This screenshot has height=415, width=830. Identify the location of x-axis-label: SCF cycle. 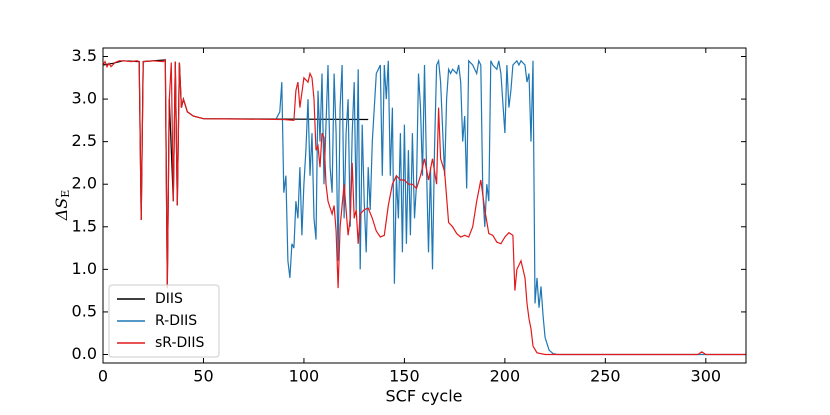
(424, 396).